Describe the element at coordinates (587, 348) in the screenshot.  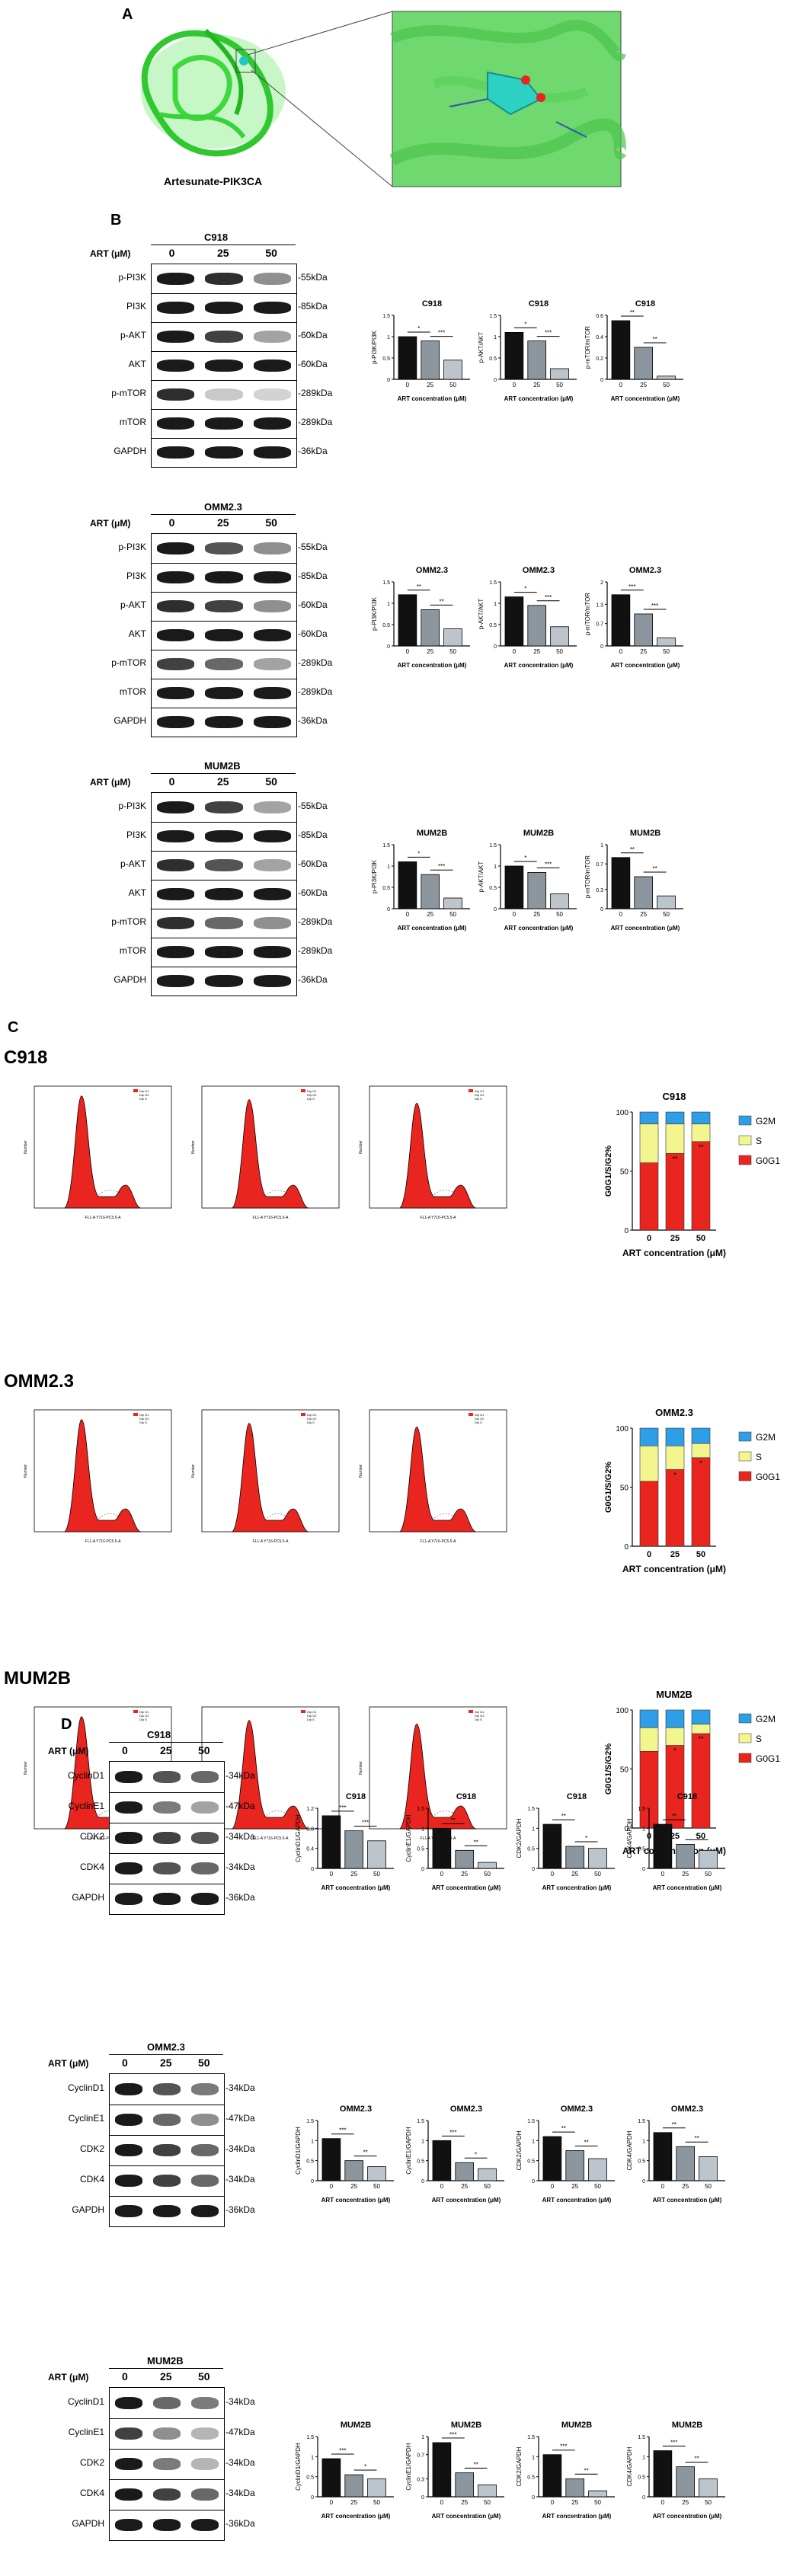
I see `b-ylabel-2: p-mTOR/mTOR` at that location.